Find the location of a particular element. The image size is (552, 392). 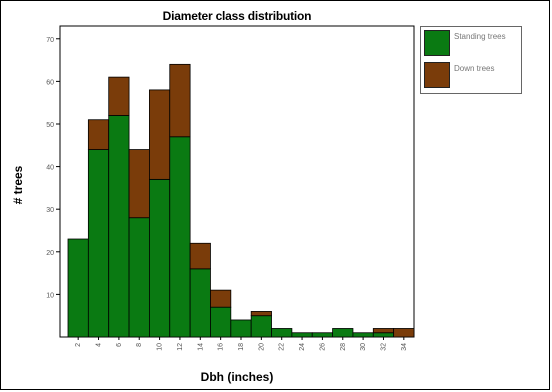

x-tick-label: 20 is located at coordinates (261, 347).